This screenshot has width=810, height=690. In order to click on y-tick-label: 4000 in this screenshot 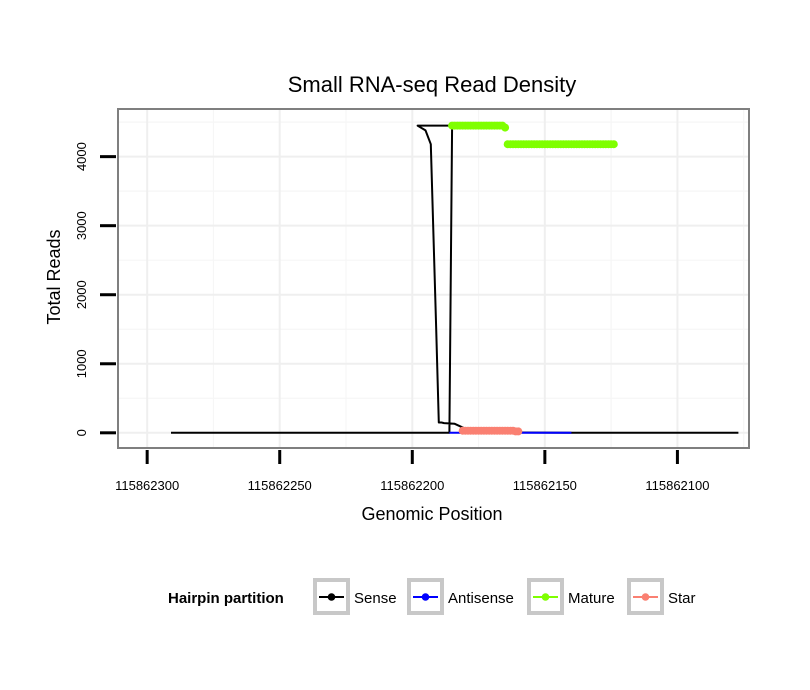, I will do `click(81, 156)`.